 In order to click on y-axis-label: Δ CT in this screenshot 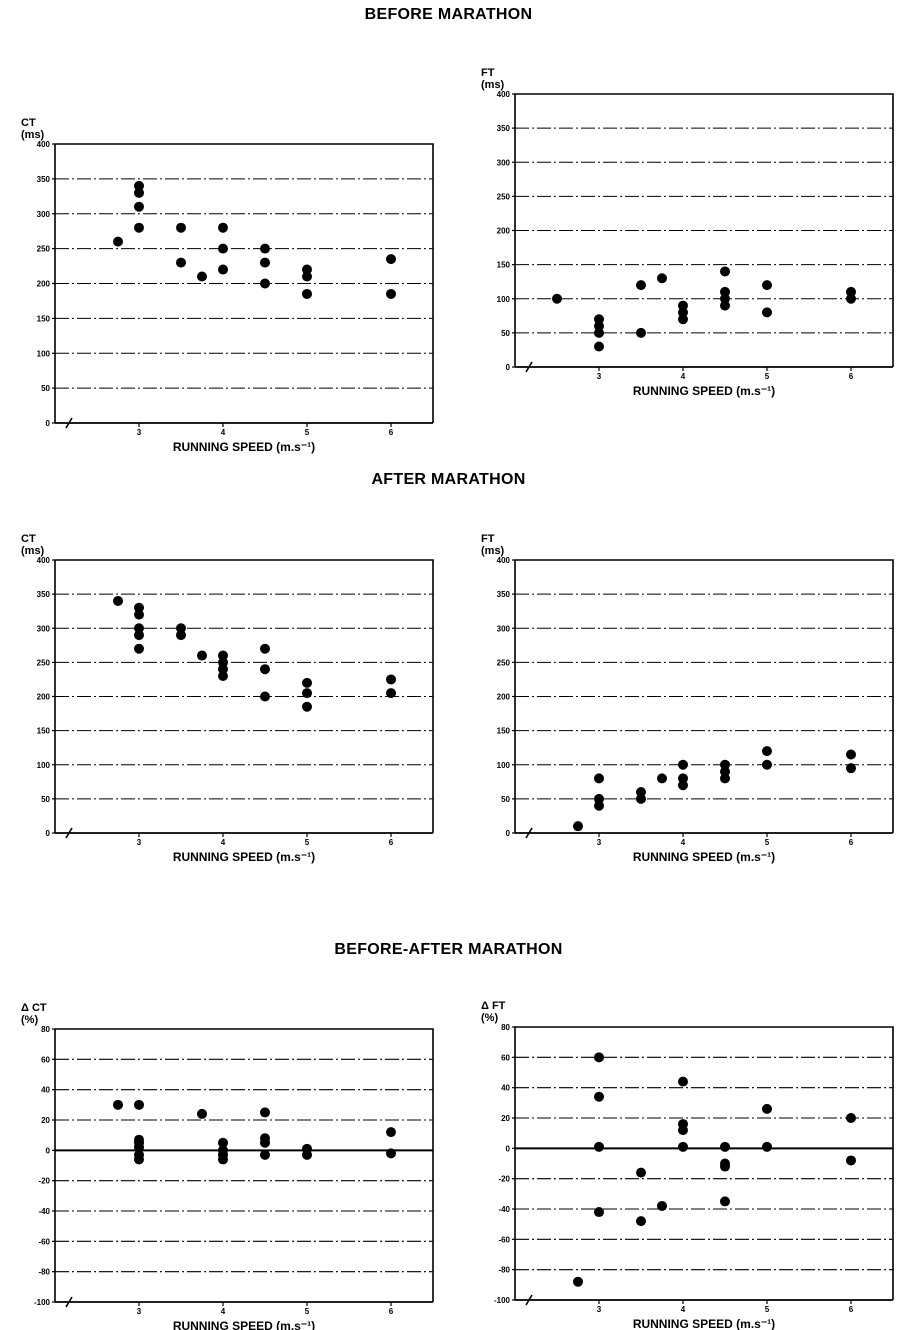, I will do `click(34, 1008)`.